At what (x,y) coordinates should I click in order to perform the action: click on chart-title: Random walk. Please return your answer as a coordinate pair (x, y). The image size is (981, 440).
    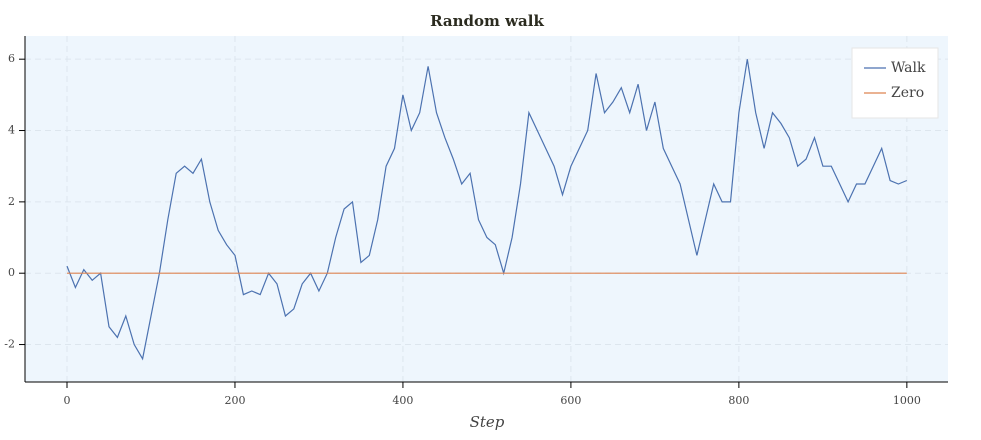
    Looking at the image, I should click on (487, 21).